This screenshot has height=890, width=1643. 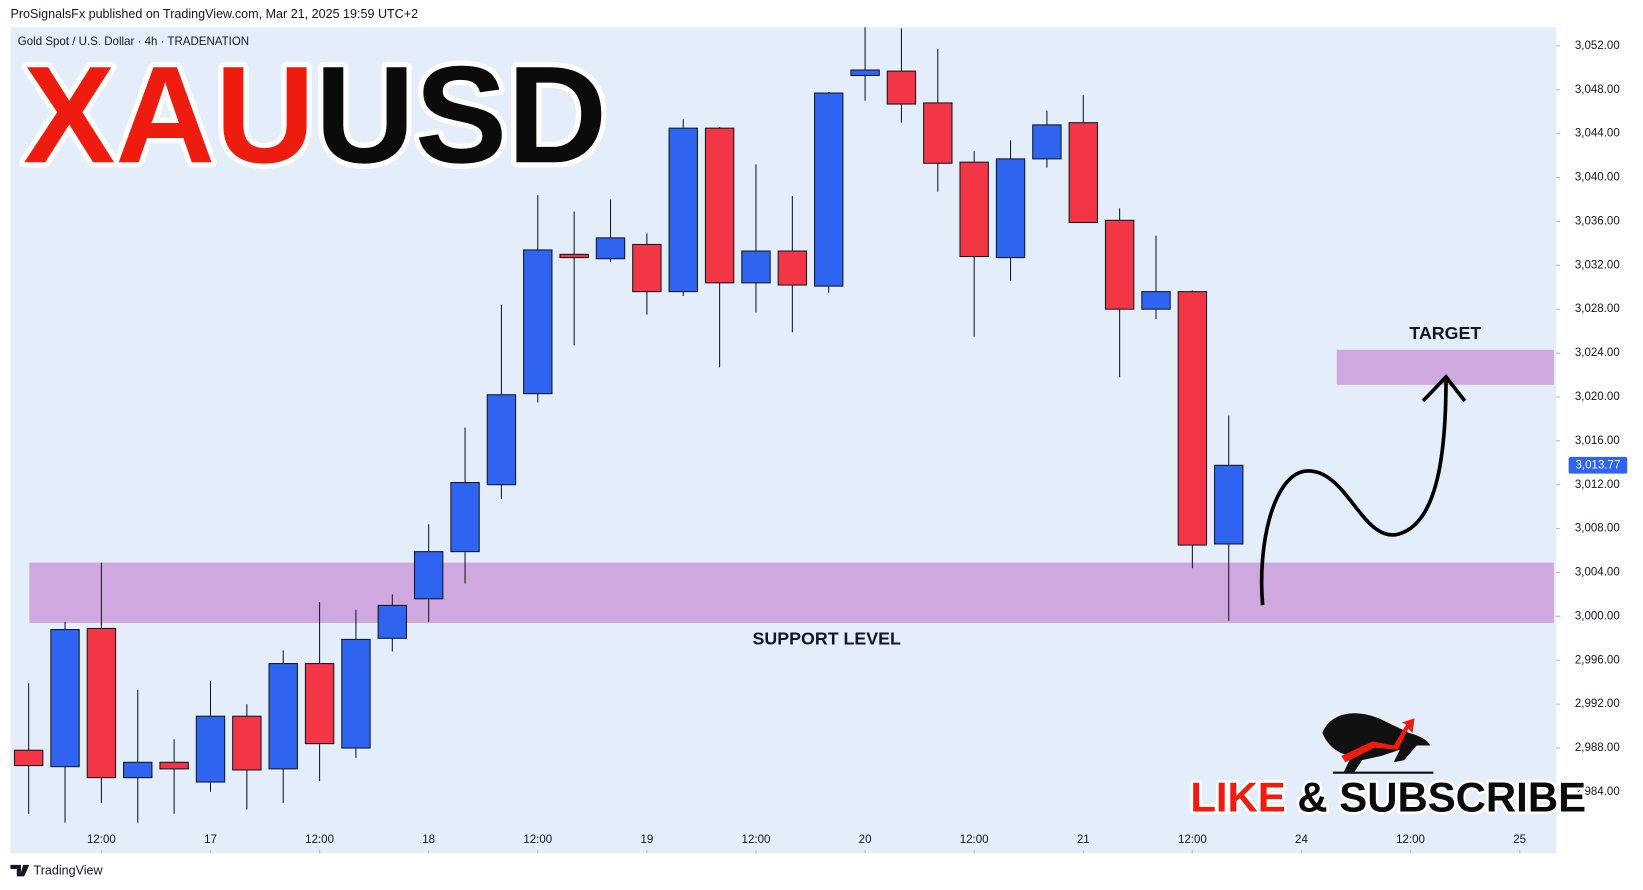 I want to click on zone-label: SUPPORT LEVEL, so click(x=827, y=638).